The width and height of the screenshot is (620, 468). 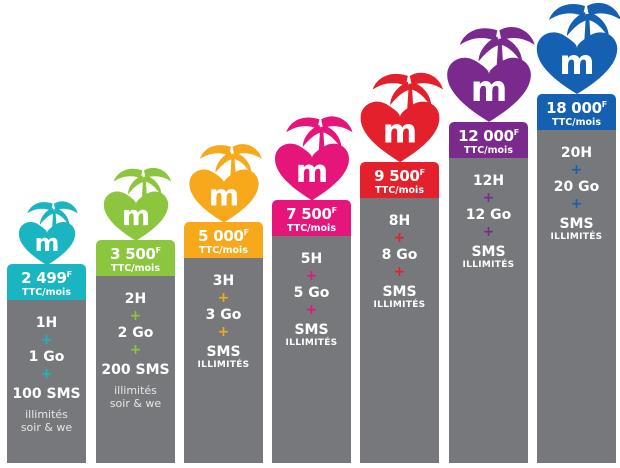 I want to click on price: 3 500F, so click(x=135, y=251).